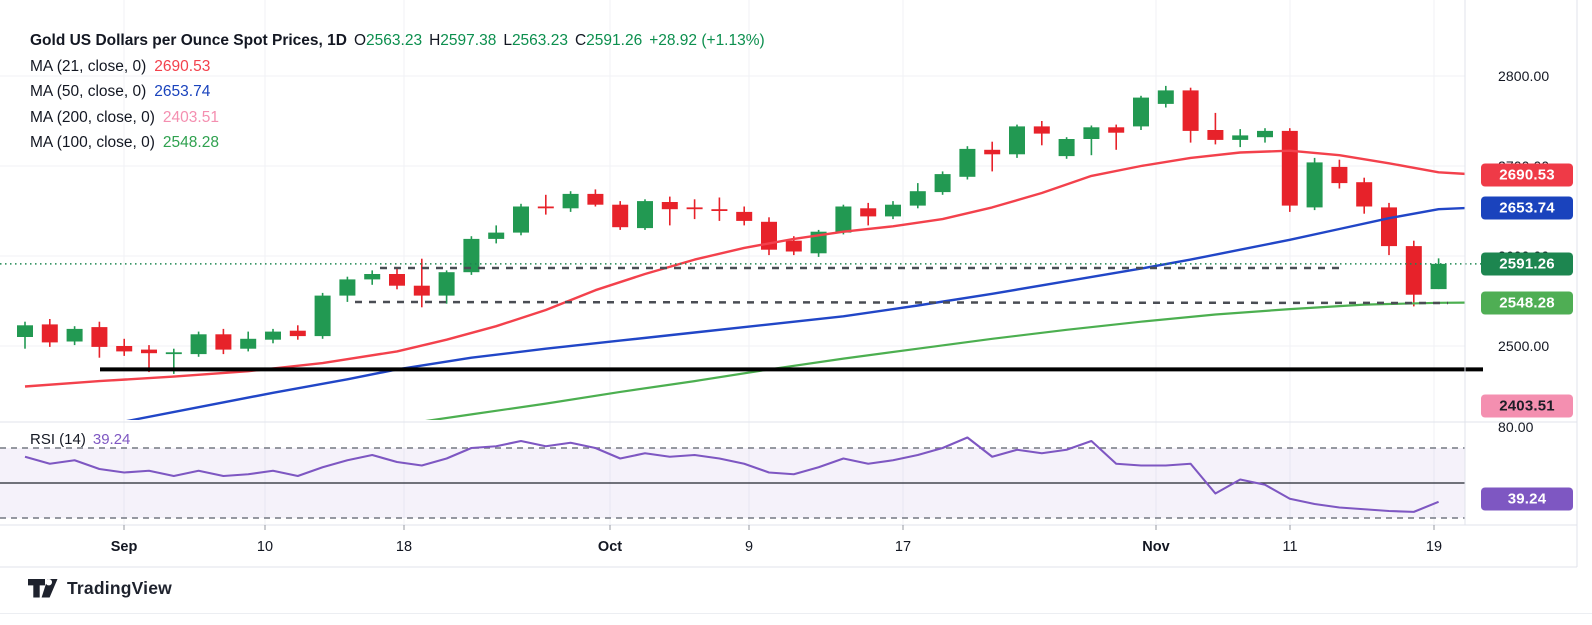 Image resolution: width=1592 pixels, height=625 pixels. What do you see at coordinates (435, 40) in the screenshot?
I see `high-label: H` at bounding box center [435, 40].